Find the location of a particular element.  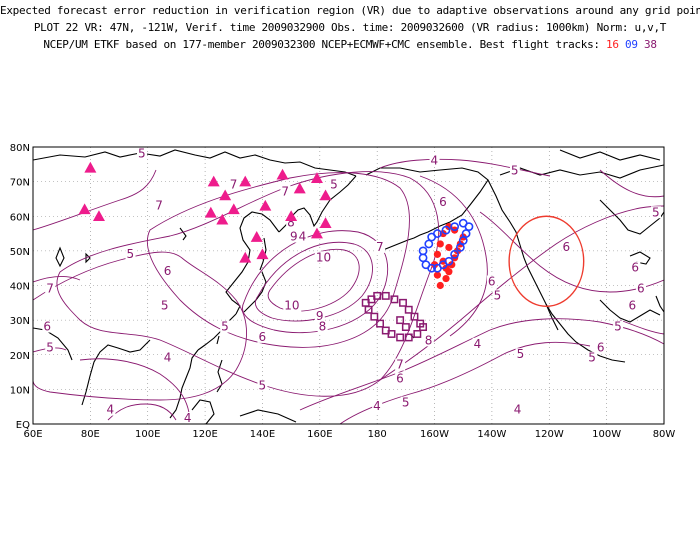

verification-region-circle is located at coordinates (546, 261).